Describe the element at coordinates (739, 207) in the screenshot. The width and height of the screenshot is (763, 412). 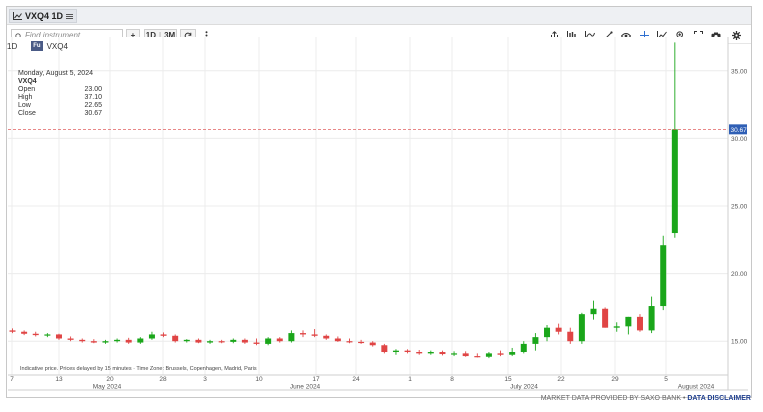
I see `price-tick-label: 25.00` at that location.